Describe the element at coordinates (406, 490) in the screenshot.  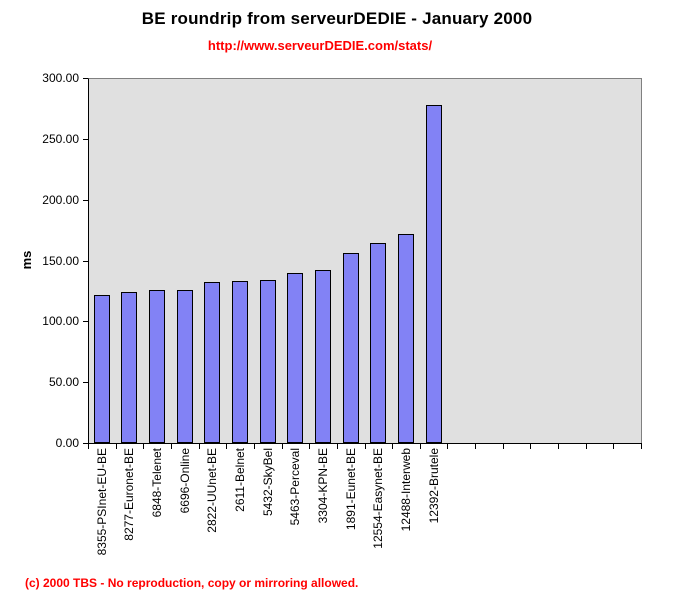
I see `x-category-label: 12488-Interweb` at that location.